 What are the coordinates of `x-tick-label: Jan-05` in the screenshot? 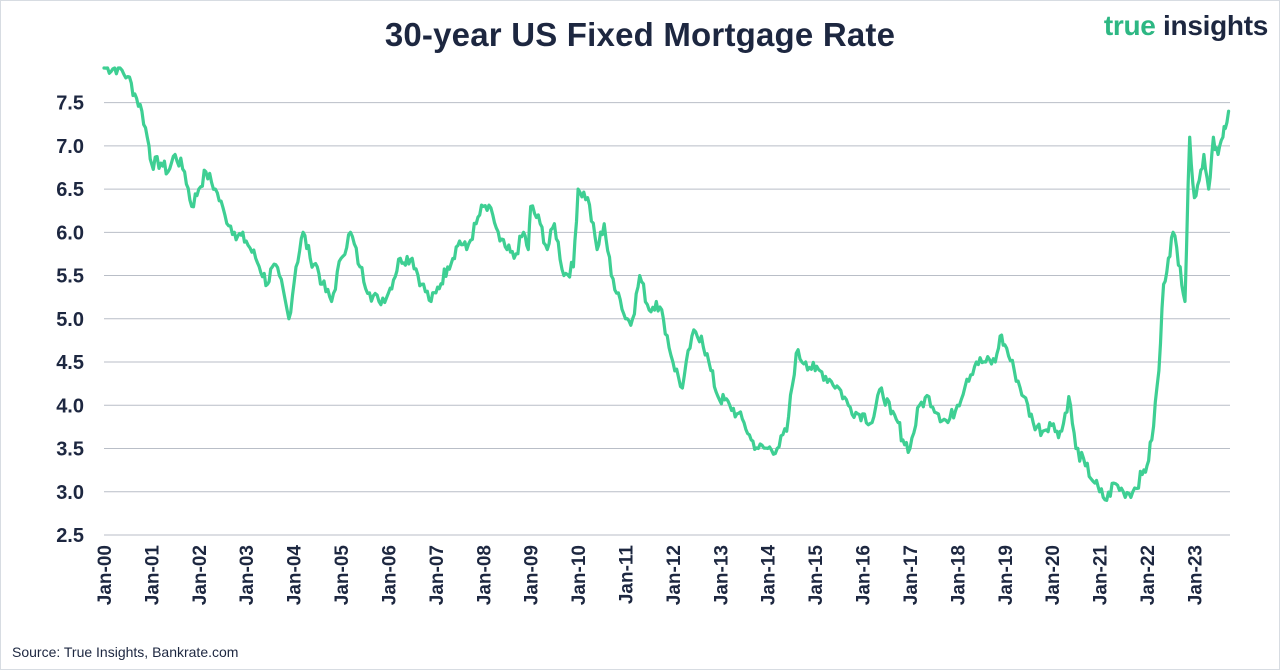 It's located at (342, 575).